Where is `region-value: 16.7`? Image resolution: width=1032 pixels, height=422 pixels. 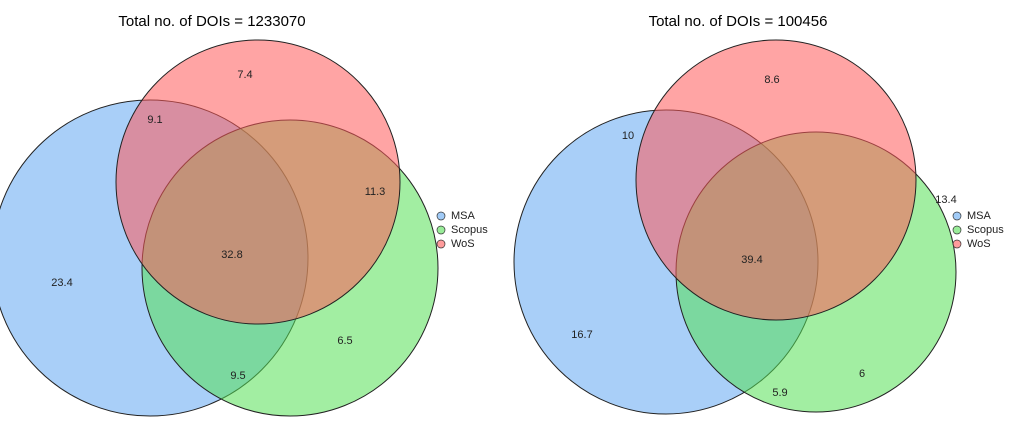 region-value: 16.7 is located at coordinates (581, 335).